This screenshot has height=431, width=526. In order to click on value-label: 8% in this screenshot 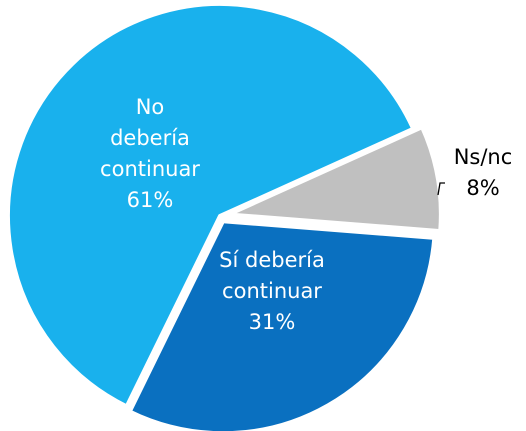, I will do `click(483, 188)`.